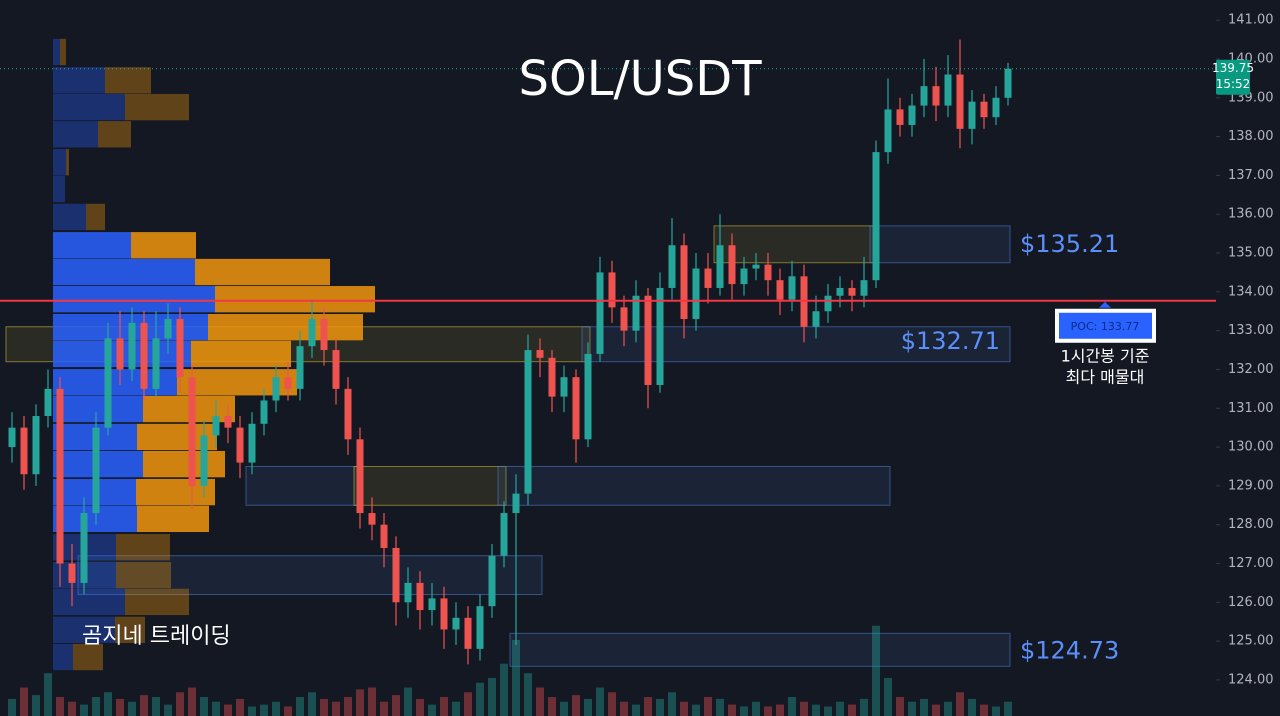 The height and width of the screenshot is (716, 1280). Describe the element at coordinates (1105, 304) in the screenshot. I see `poc-pointer` at that location.